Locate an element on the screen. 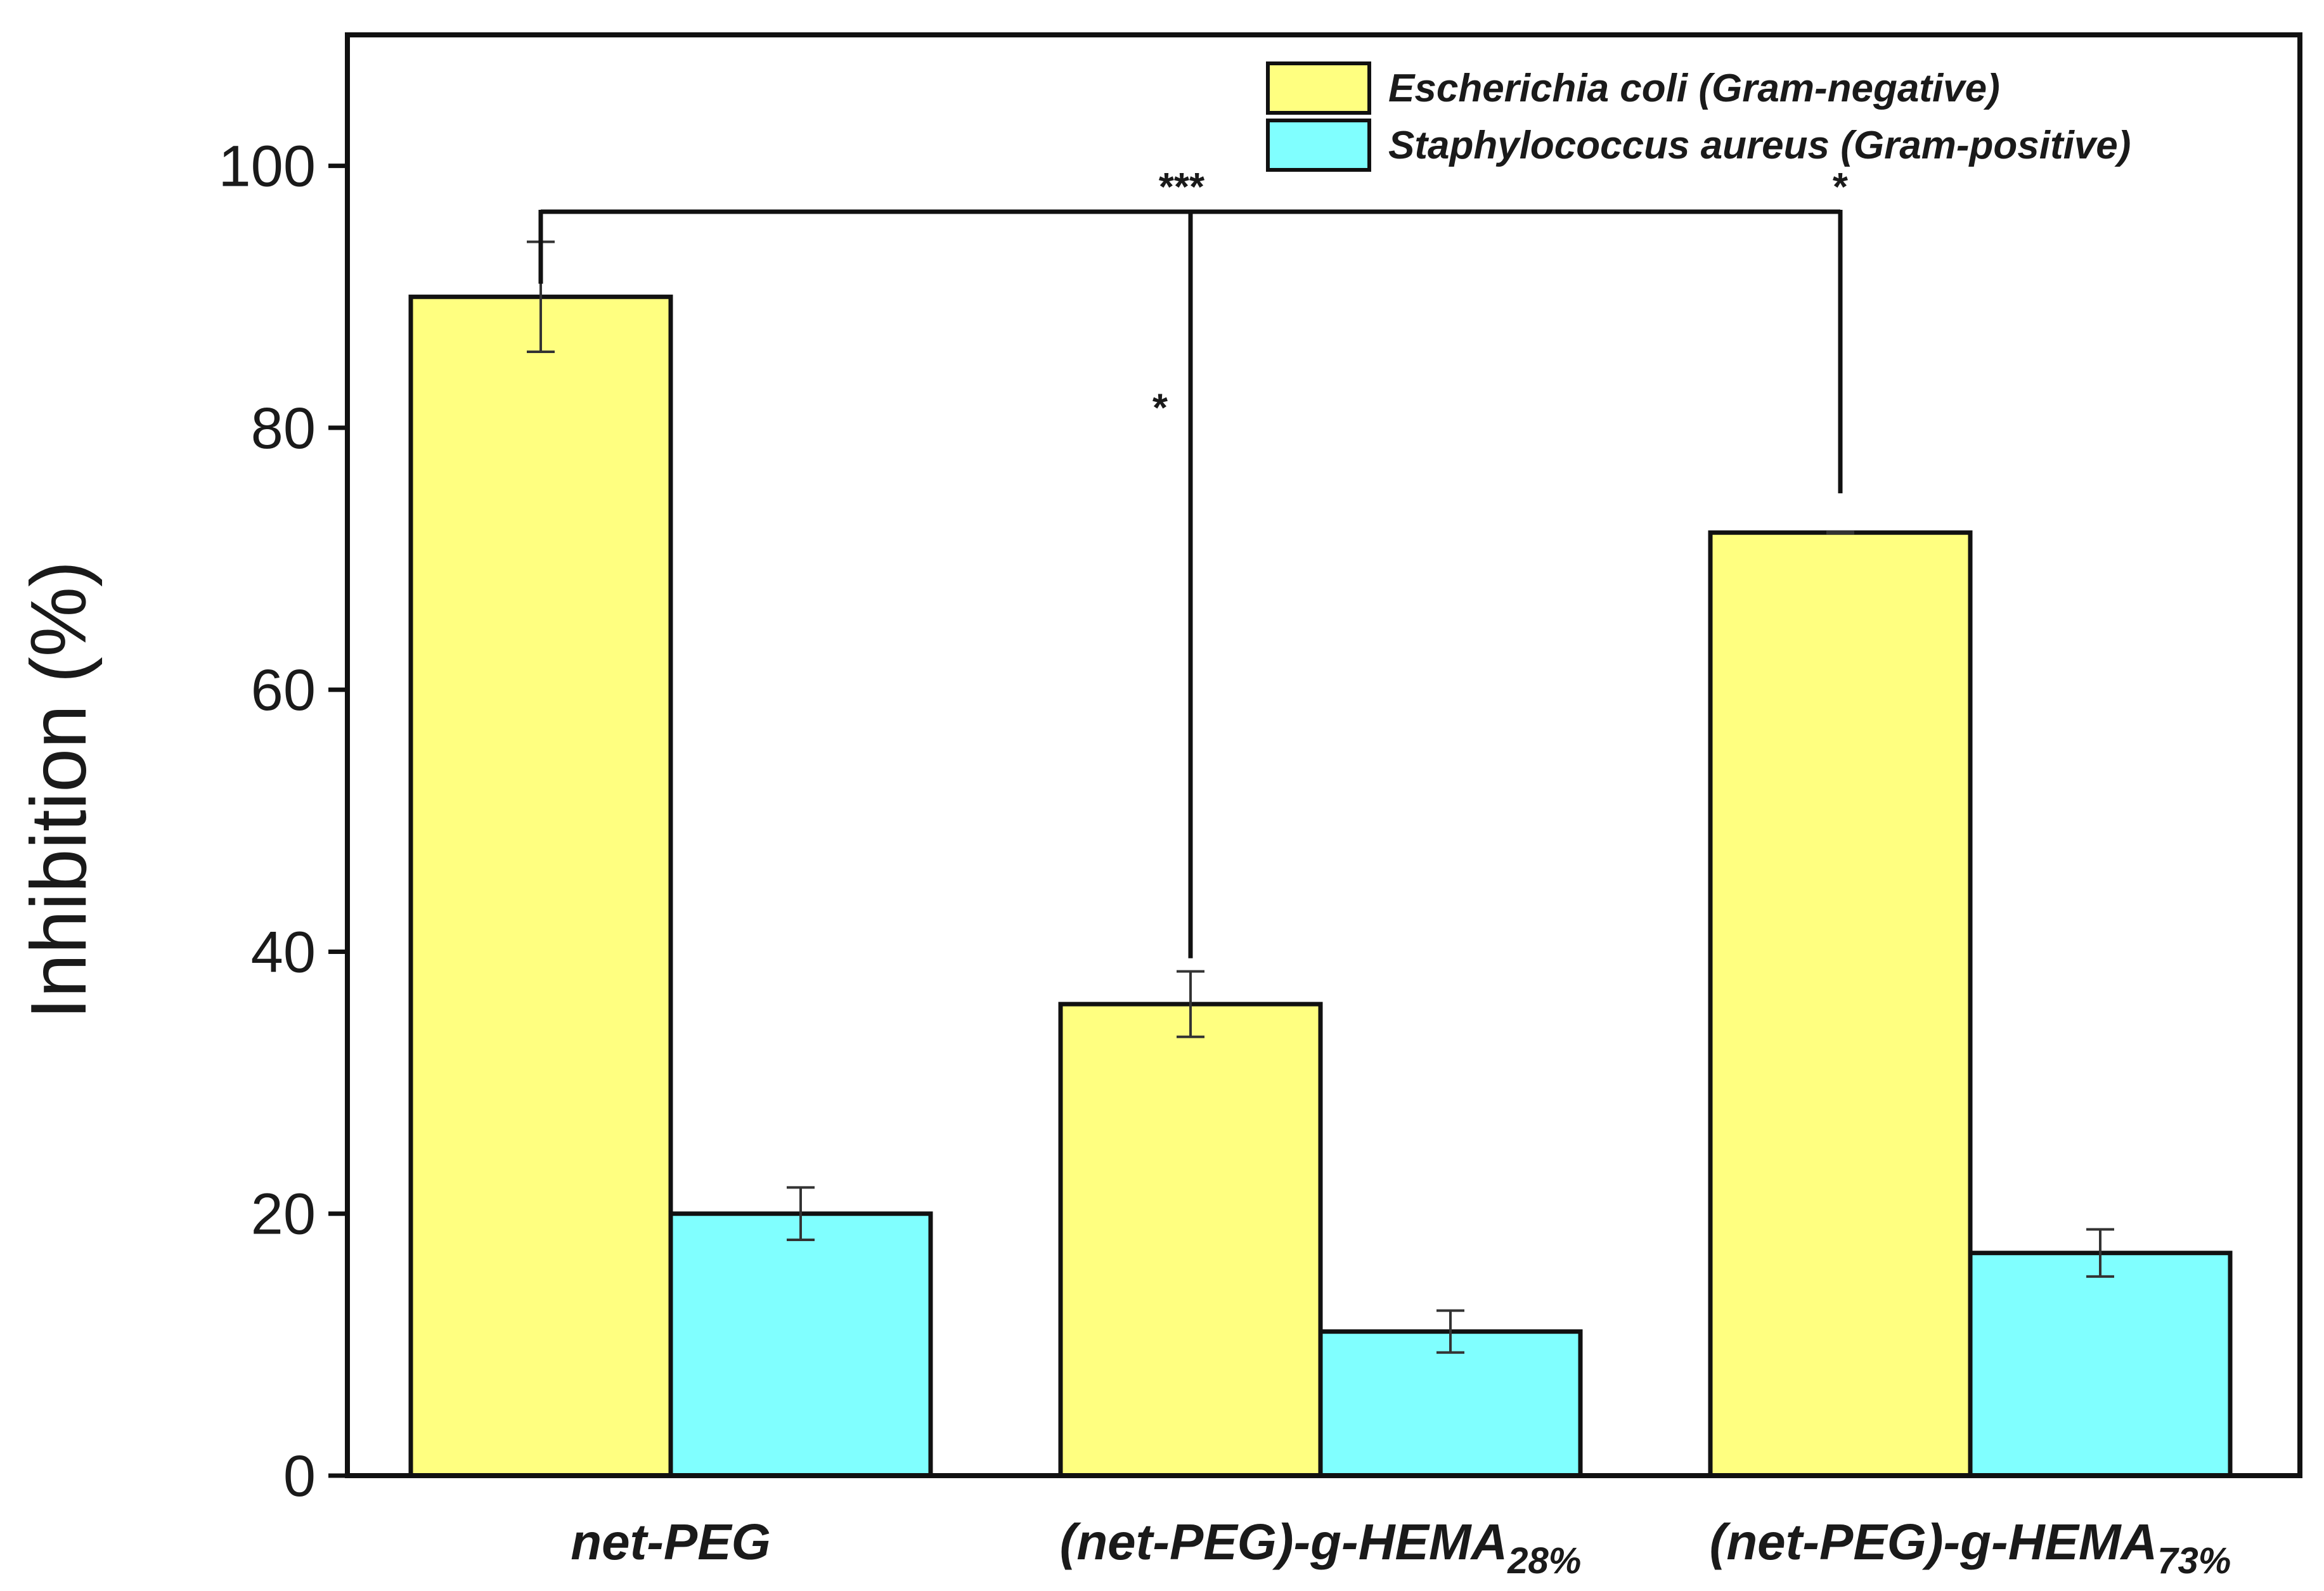  y-tick-label: 40 is located at coordinates (284, 952).